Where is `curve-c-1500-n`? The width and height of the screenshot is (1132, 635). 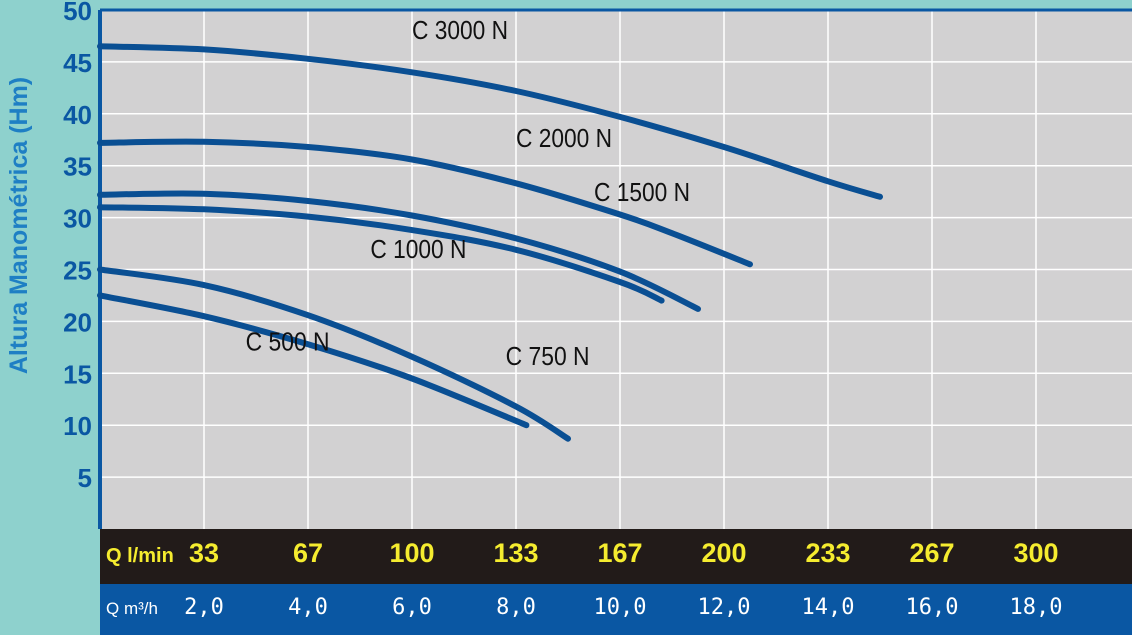
curve-c-1500-n is located at coordinates (399, 251).